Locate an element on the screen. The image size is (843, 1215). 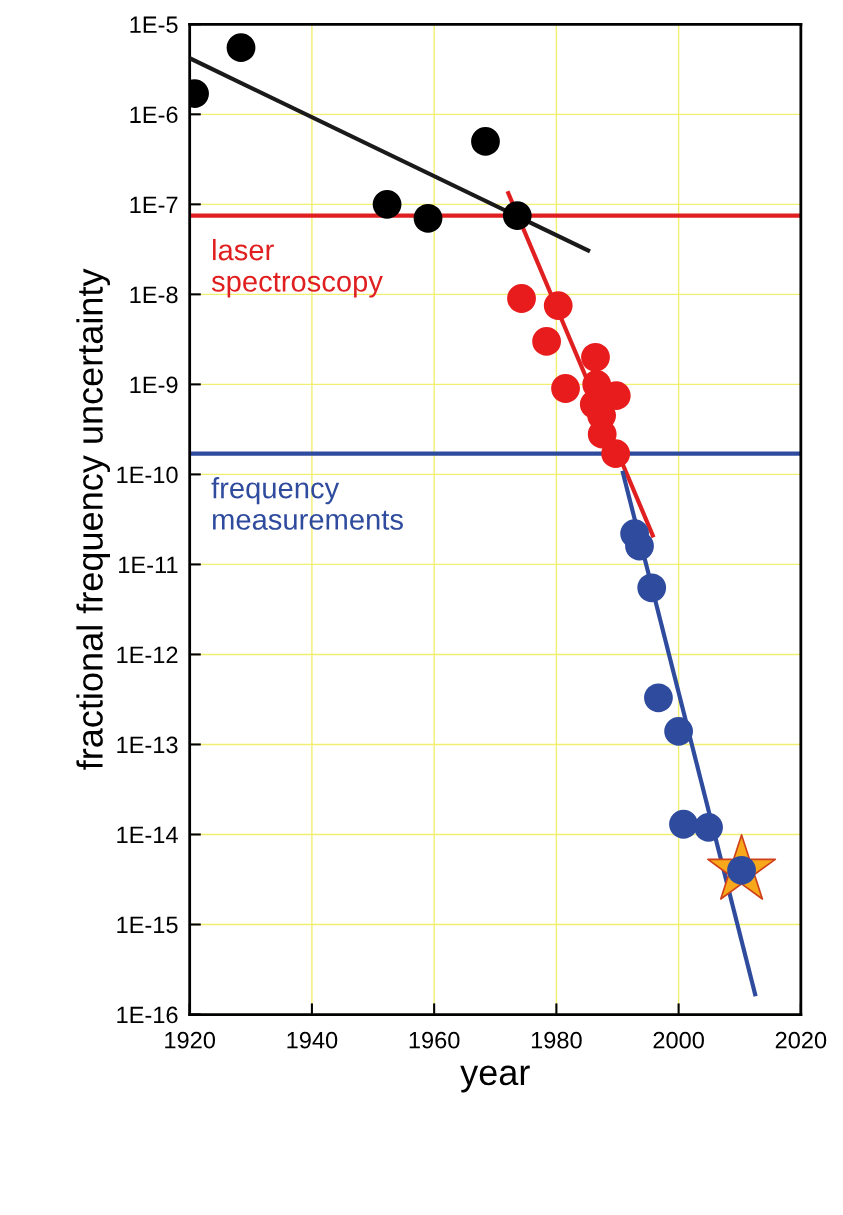
x-axis-title: year is located at coordinates (495, 1079).